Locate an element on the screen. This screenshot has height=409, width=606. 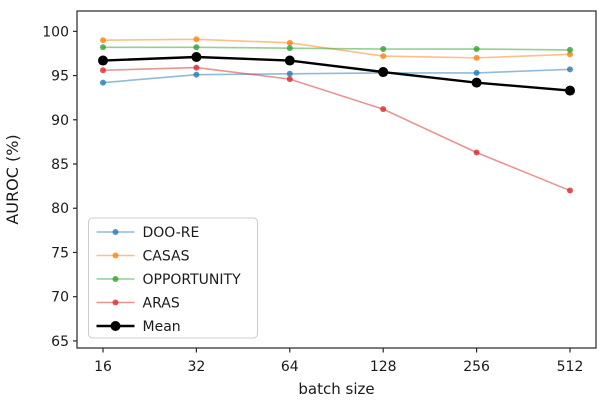
series-line-opportunity is located at coordinates (336, 48).